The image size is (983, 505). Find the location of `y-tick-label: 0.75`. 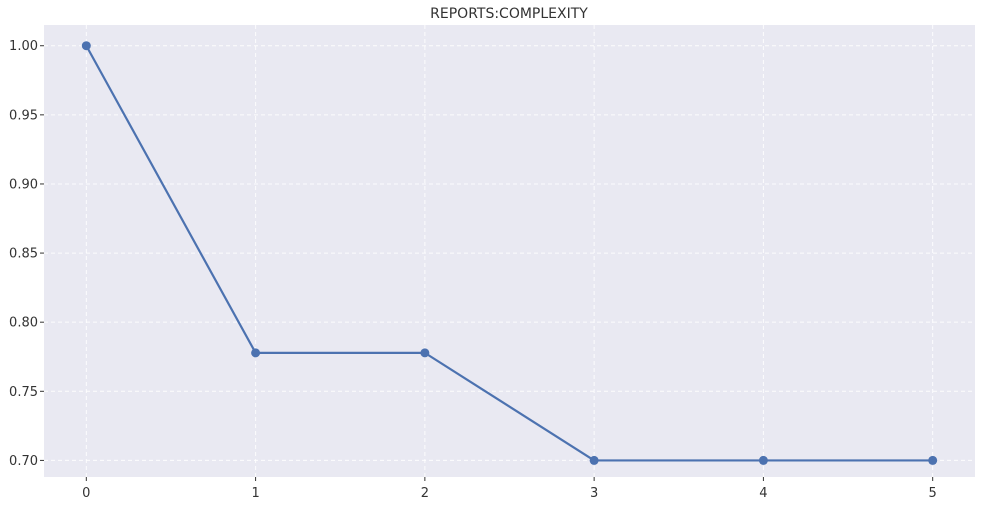

y-tick-label: 0.75 is located at coordinates (23, 392).